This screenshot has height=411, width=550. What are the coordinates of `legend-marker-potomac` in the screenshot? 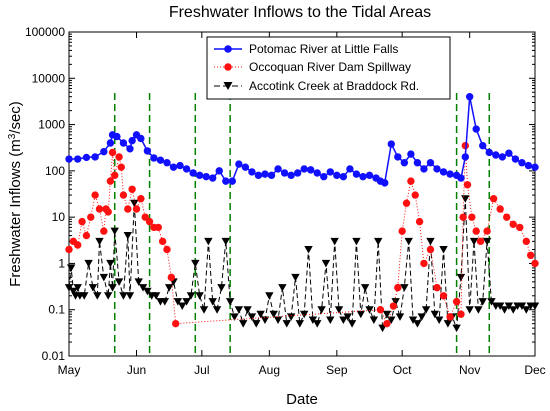 It's located at (228, 49).